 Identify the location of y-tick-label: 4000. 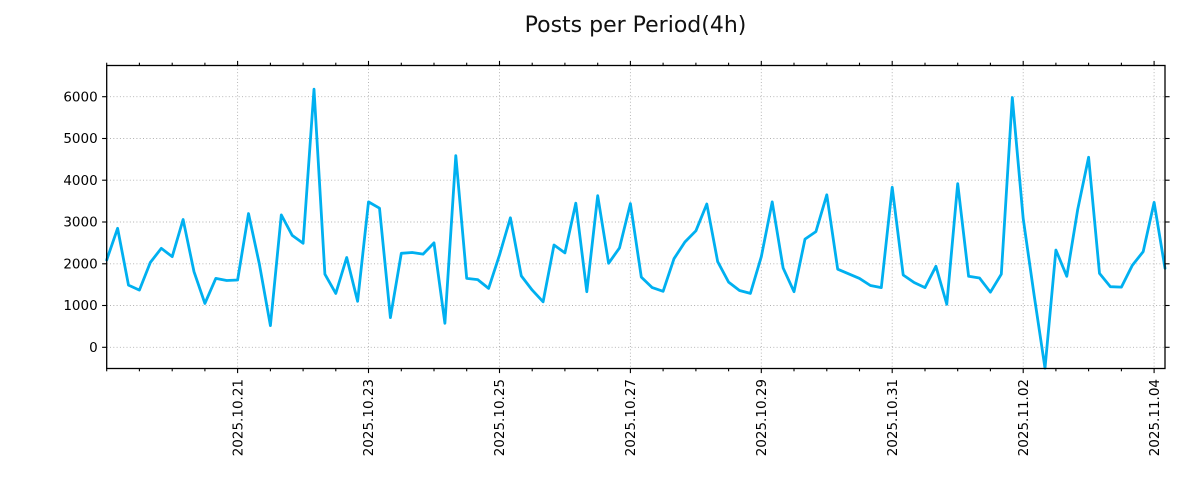
(80, 181).